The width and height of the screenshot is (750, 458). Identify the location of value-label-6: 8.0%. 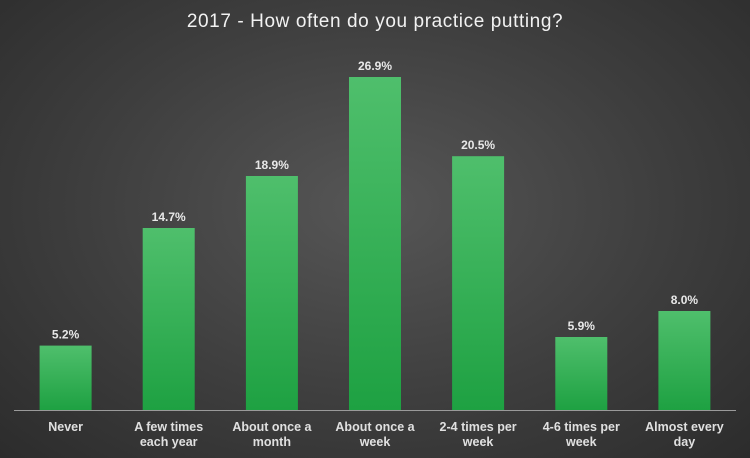
(685, 300).